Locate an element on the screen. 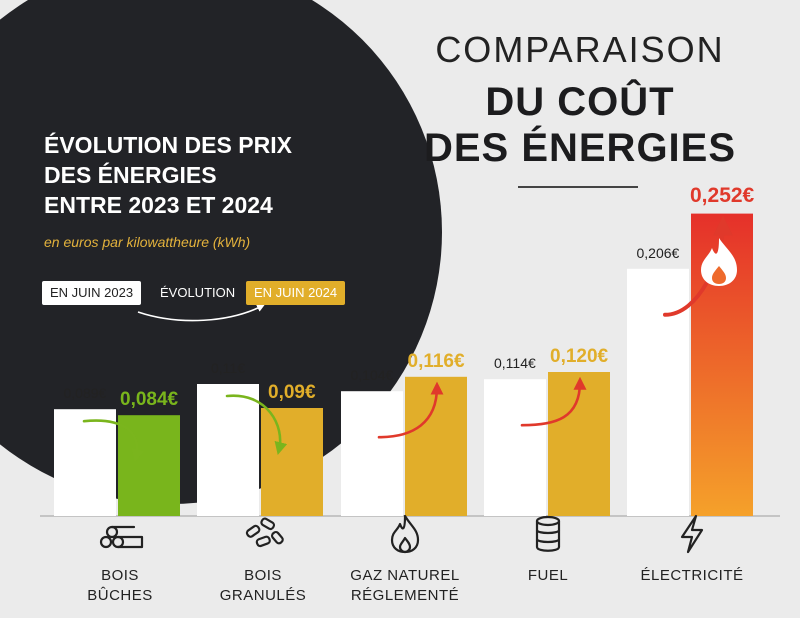 This screenshot has width=800, height=618. bar-2024-bois-buches is located at coordinates (149, 465).